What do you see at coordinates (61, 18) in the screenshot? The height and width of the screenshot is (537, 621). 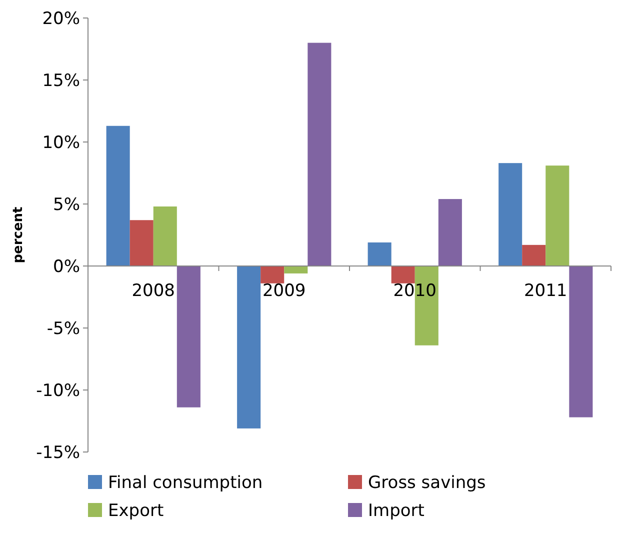 I see `y-tick-label: 20%` at bounding box center [61, 18].